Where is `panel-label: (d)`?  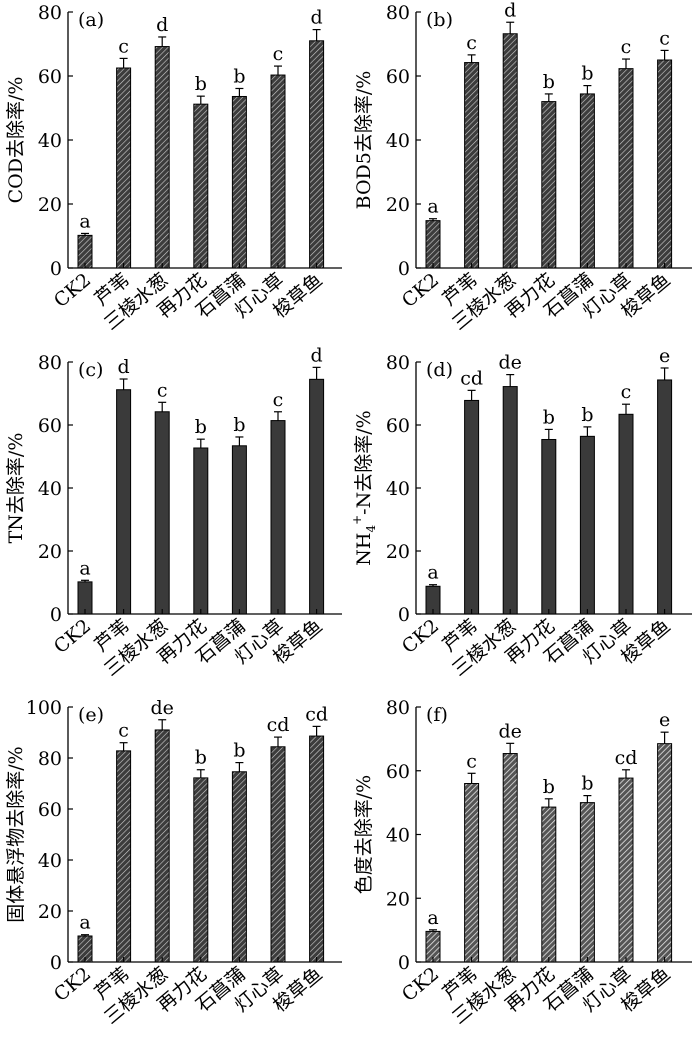 panel-label: (d) is located at coordinates (439, 370).